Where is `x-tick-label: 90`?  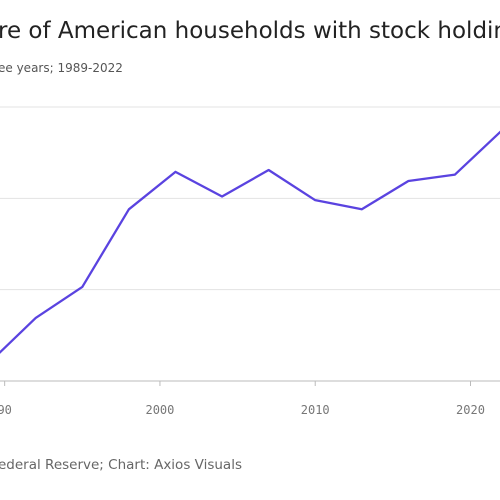 x-tick-label: 90 is located at coordinates (6, 410).